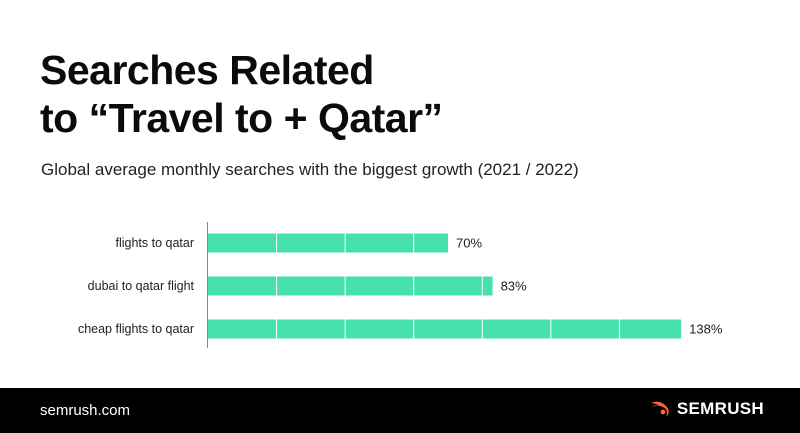 Image resolution: width=800 pixels, height=433 pixels. What do you see at coordinates (154, 243) in the screenshot?
I see `y-tick-label: flights to qatar` at bounding box center [154, 243].